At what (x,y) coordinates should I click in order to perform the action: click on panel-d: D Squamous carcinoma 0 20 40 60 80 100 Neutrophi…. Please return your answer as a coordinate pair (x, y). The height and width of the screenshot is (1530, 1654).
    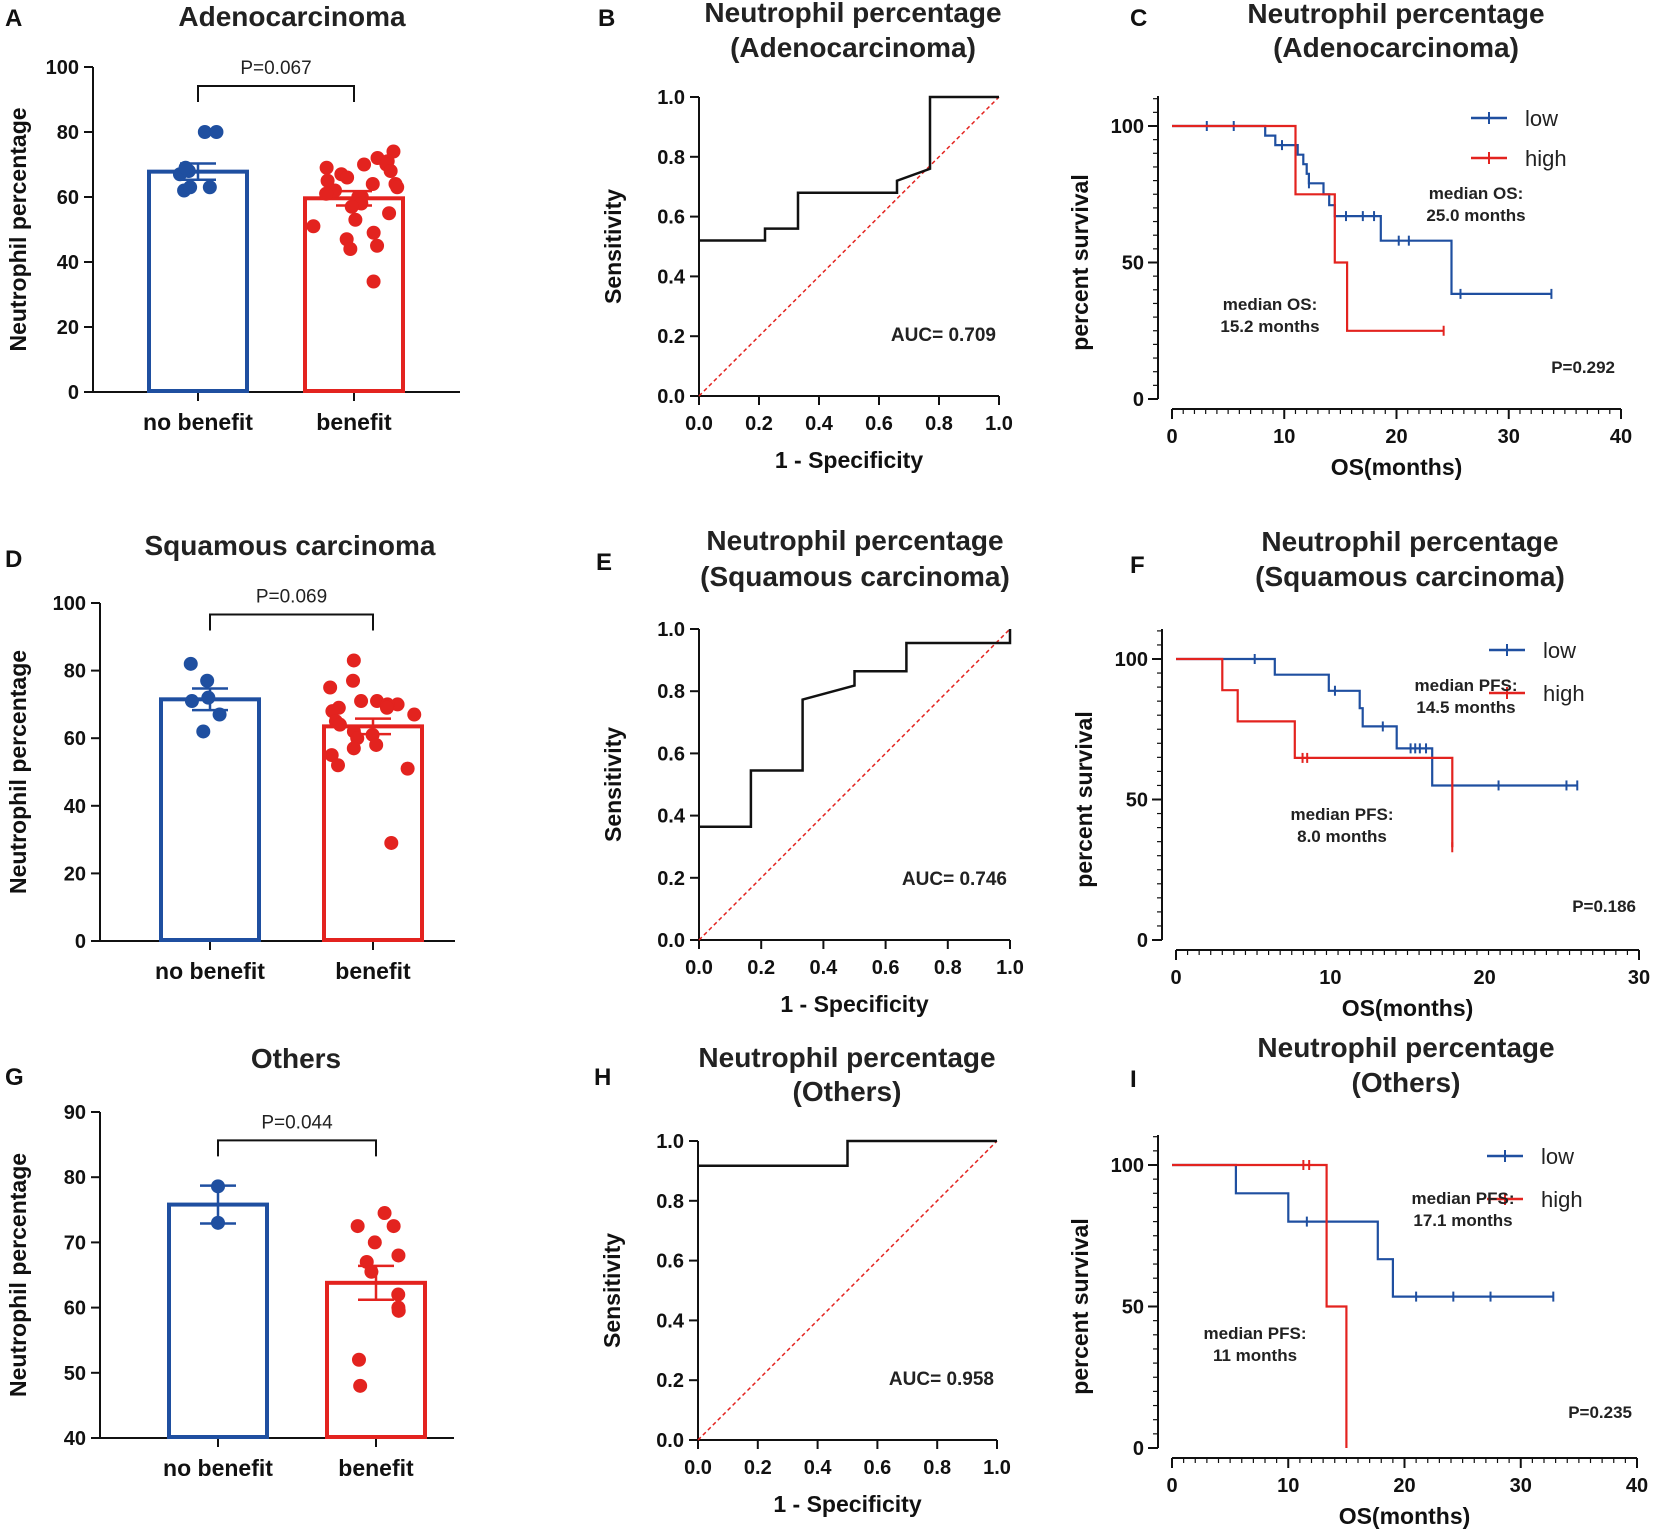
    Looking at the image, I should click on (230, 757).